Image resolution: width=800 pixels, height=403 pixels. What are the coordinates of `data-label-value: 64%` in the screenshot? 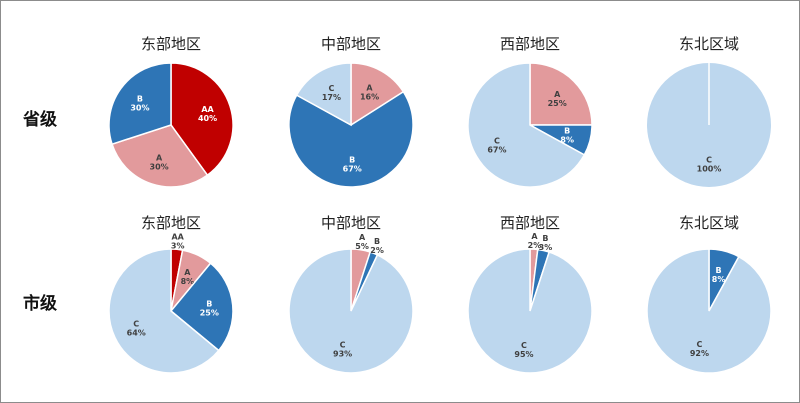 It's located at (136, 332).